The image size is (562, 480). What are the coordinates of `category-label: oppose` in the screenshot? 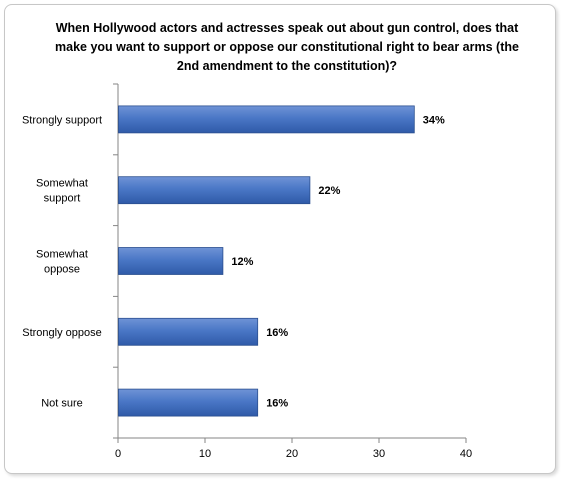 It's located at (62, 270).